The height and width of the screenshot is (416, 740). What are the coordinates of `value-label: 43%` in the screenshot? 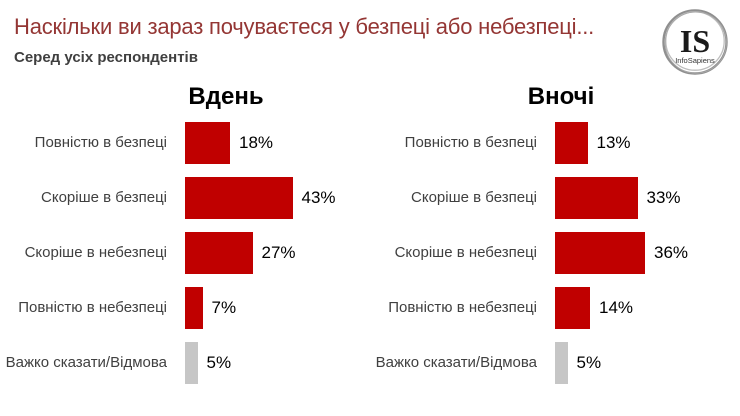 It's located at (318, 197).